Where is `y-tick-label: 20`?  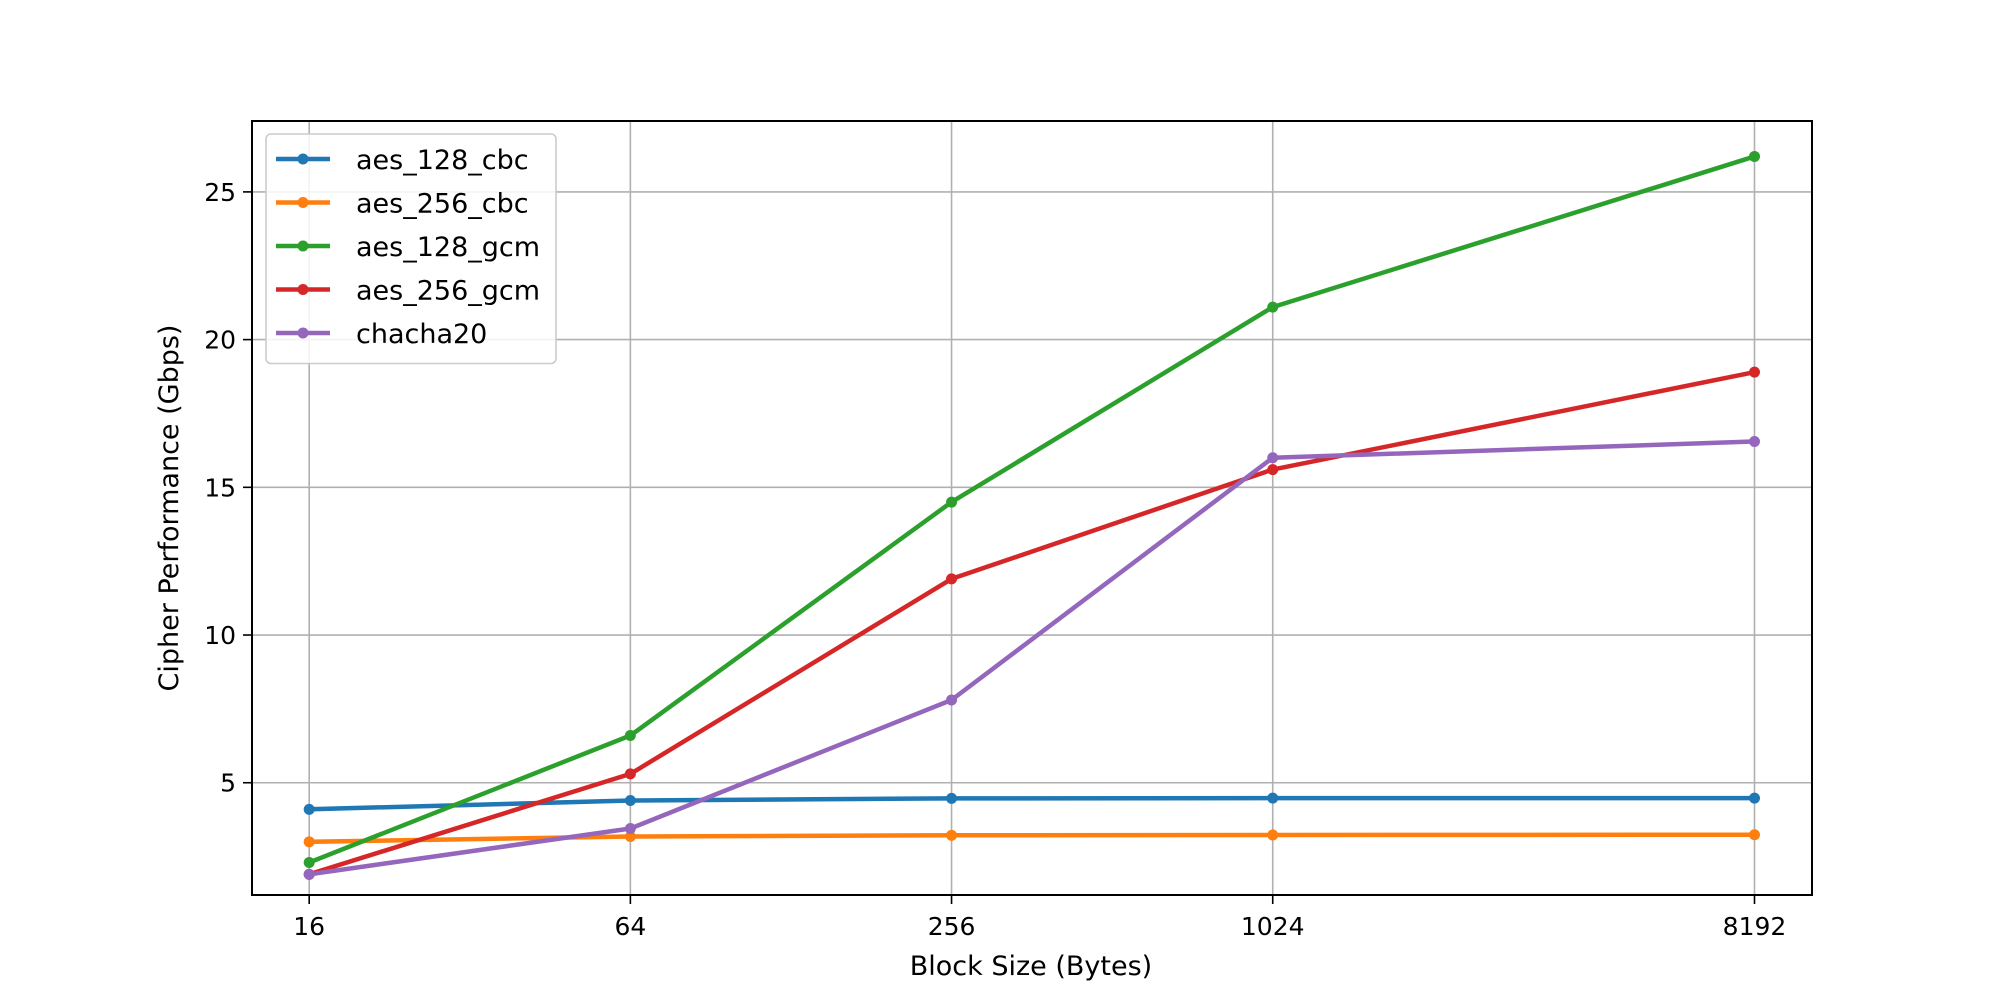
y-tick-label: 20 is located at coordinates (220, 340).